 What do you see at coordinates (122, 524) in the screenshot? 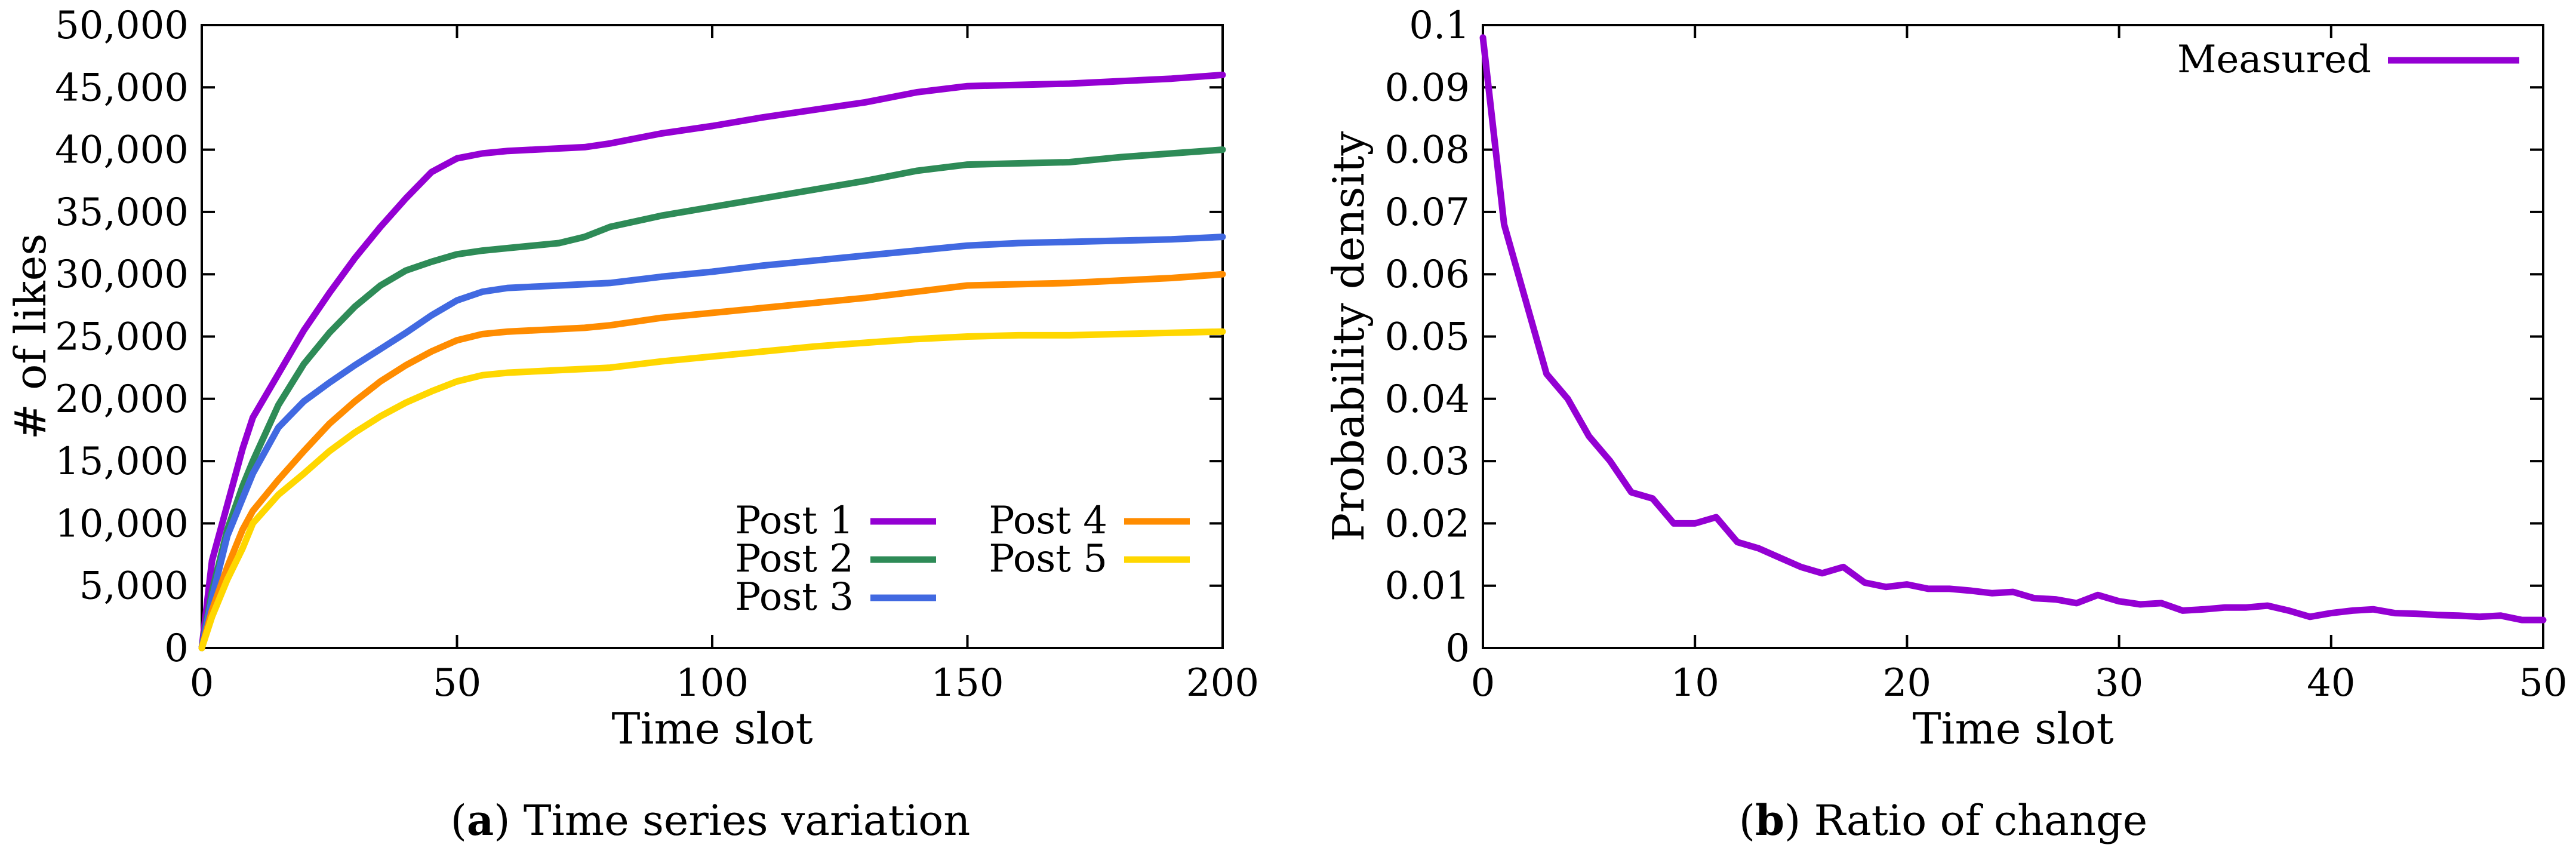
I see `panel-a-ytick-label: 10,000` at bounding box center [122, 524].